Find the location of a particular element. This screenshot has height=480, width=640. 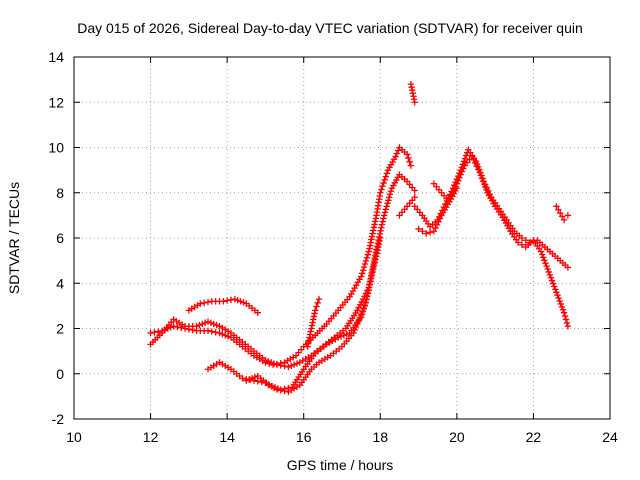

y-tick-label: 8 is located at coordinates (60, 193).